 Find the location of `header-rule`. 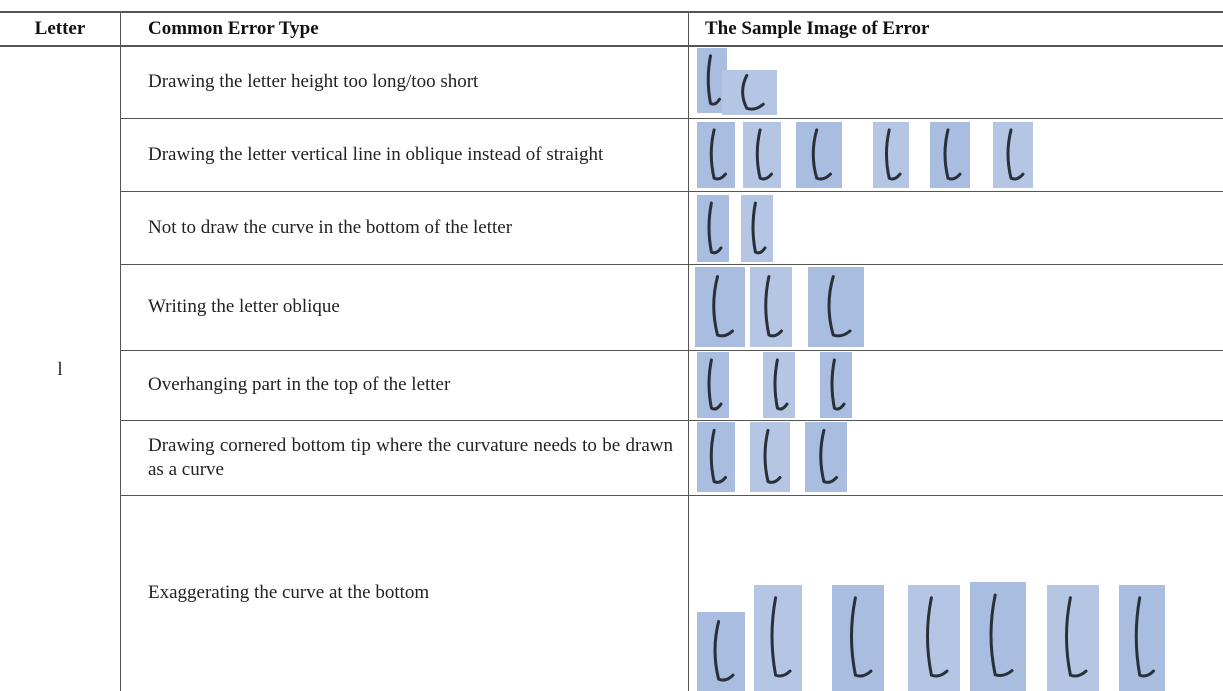

header-rule is located at coordinates (611, 46).